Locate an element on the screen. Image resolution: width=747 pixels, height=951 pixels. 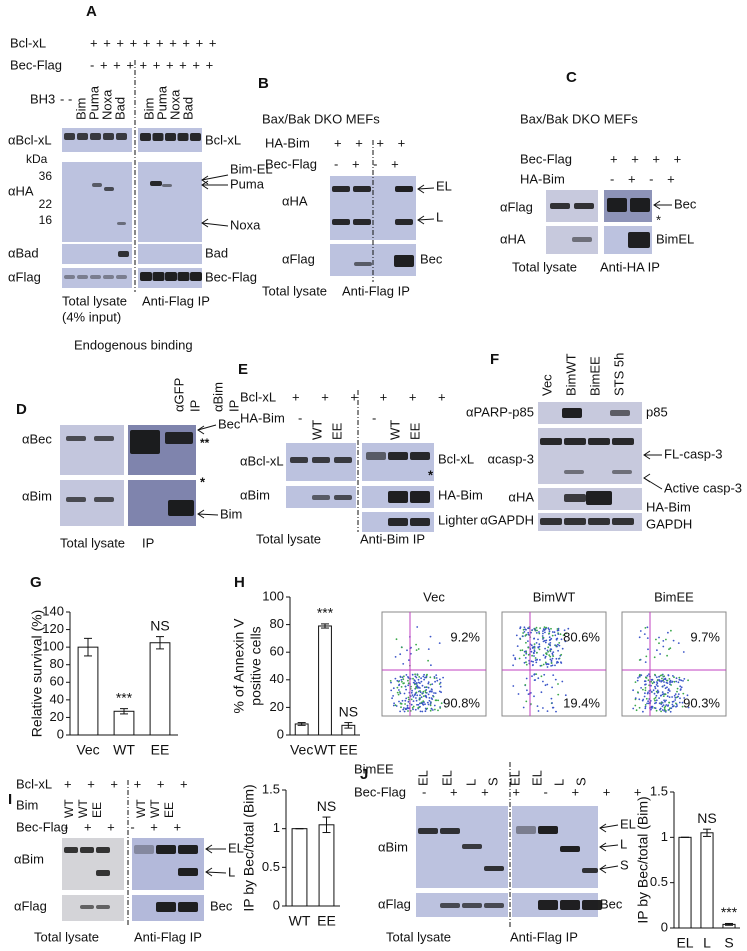
label: - + + + - + + + is located at coordinates (537, 791).